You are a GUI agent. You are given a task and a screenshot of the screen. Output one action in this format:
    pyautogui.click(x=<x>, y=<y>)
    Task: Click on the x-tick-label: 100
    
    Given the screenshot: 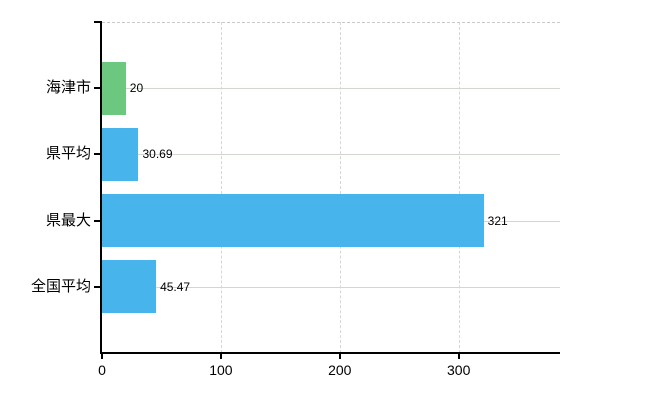 What is the action you would take?
    pyautogui.click(x=221, y=370)
    